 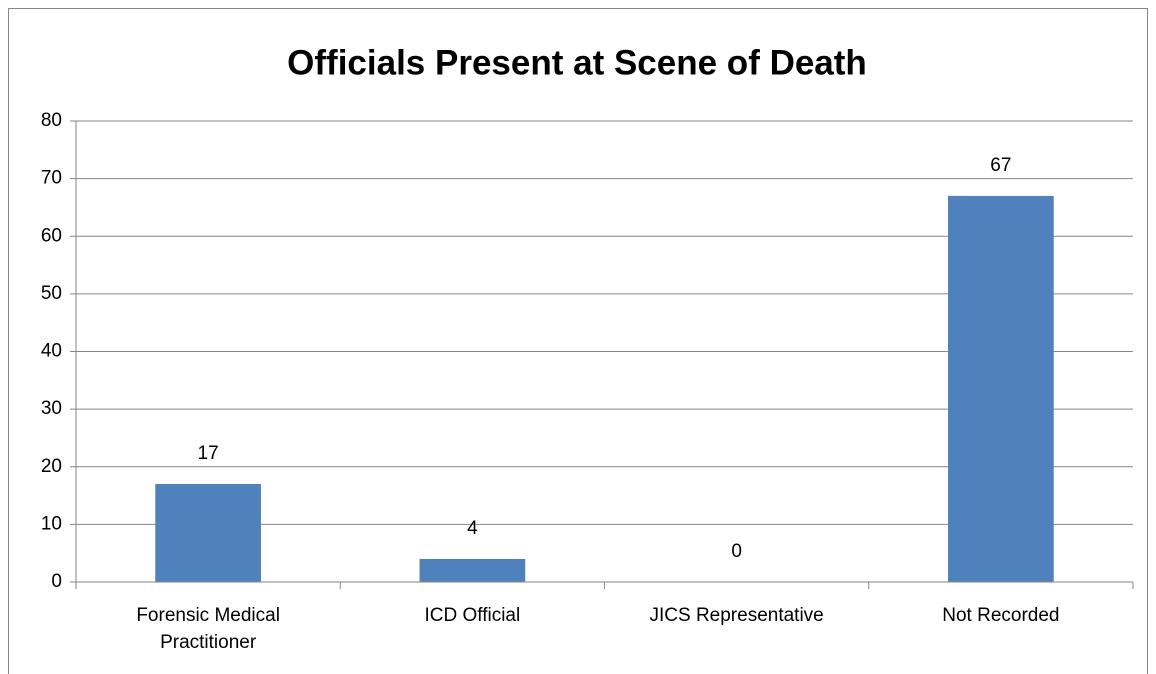 I want to click on y-tick-label: 50, so click(x=51, y=293).